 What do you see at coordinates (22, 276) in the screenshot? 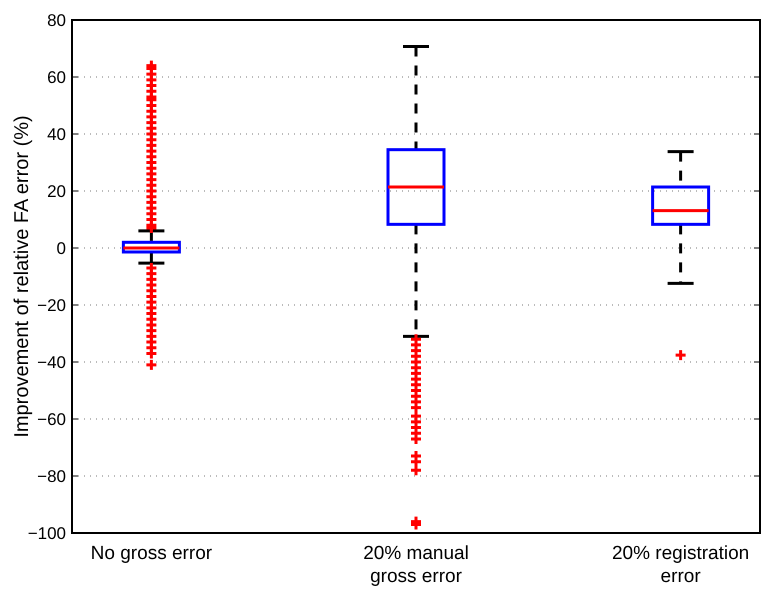
I see `y-axis-title: Improvement of relative FA error (%)` at bounding box center [22, 276].